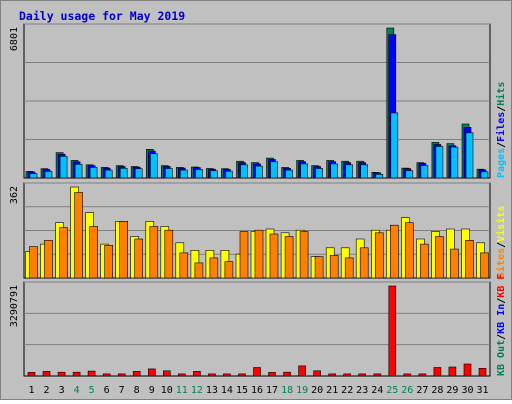 This screenshot has height=404, width=512. What do you see at coordinates (452, 390) in the screenshot?
I see `x-tick-label-day-29: 29` at bounding box center [452, 390].